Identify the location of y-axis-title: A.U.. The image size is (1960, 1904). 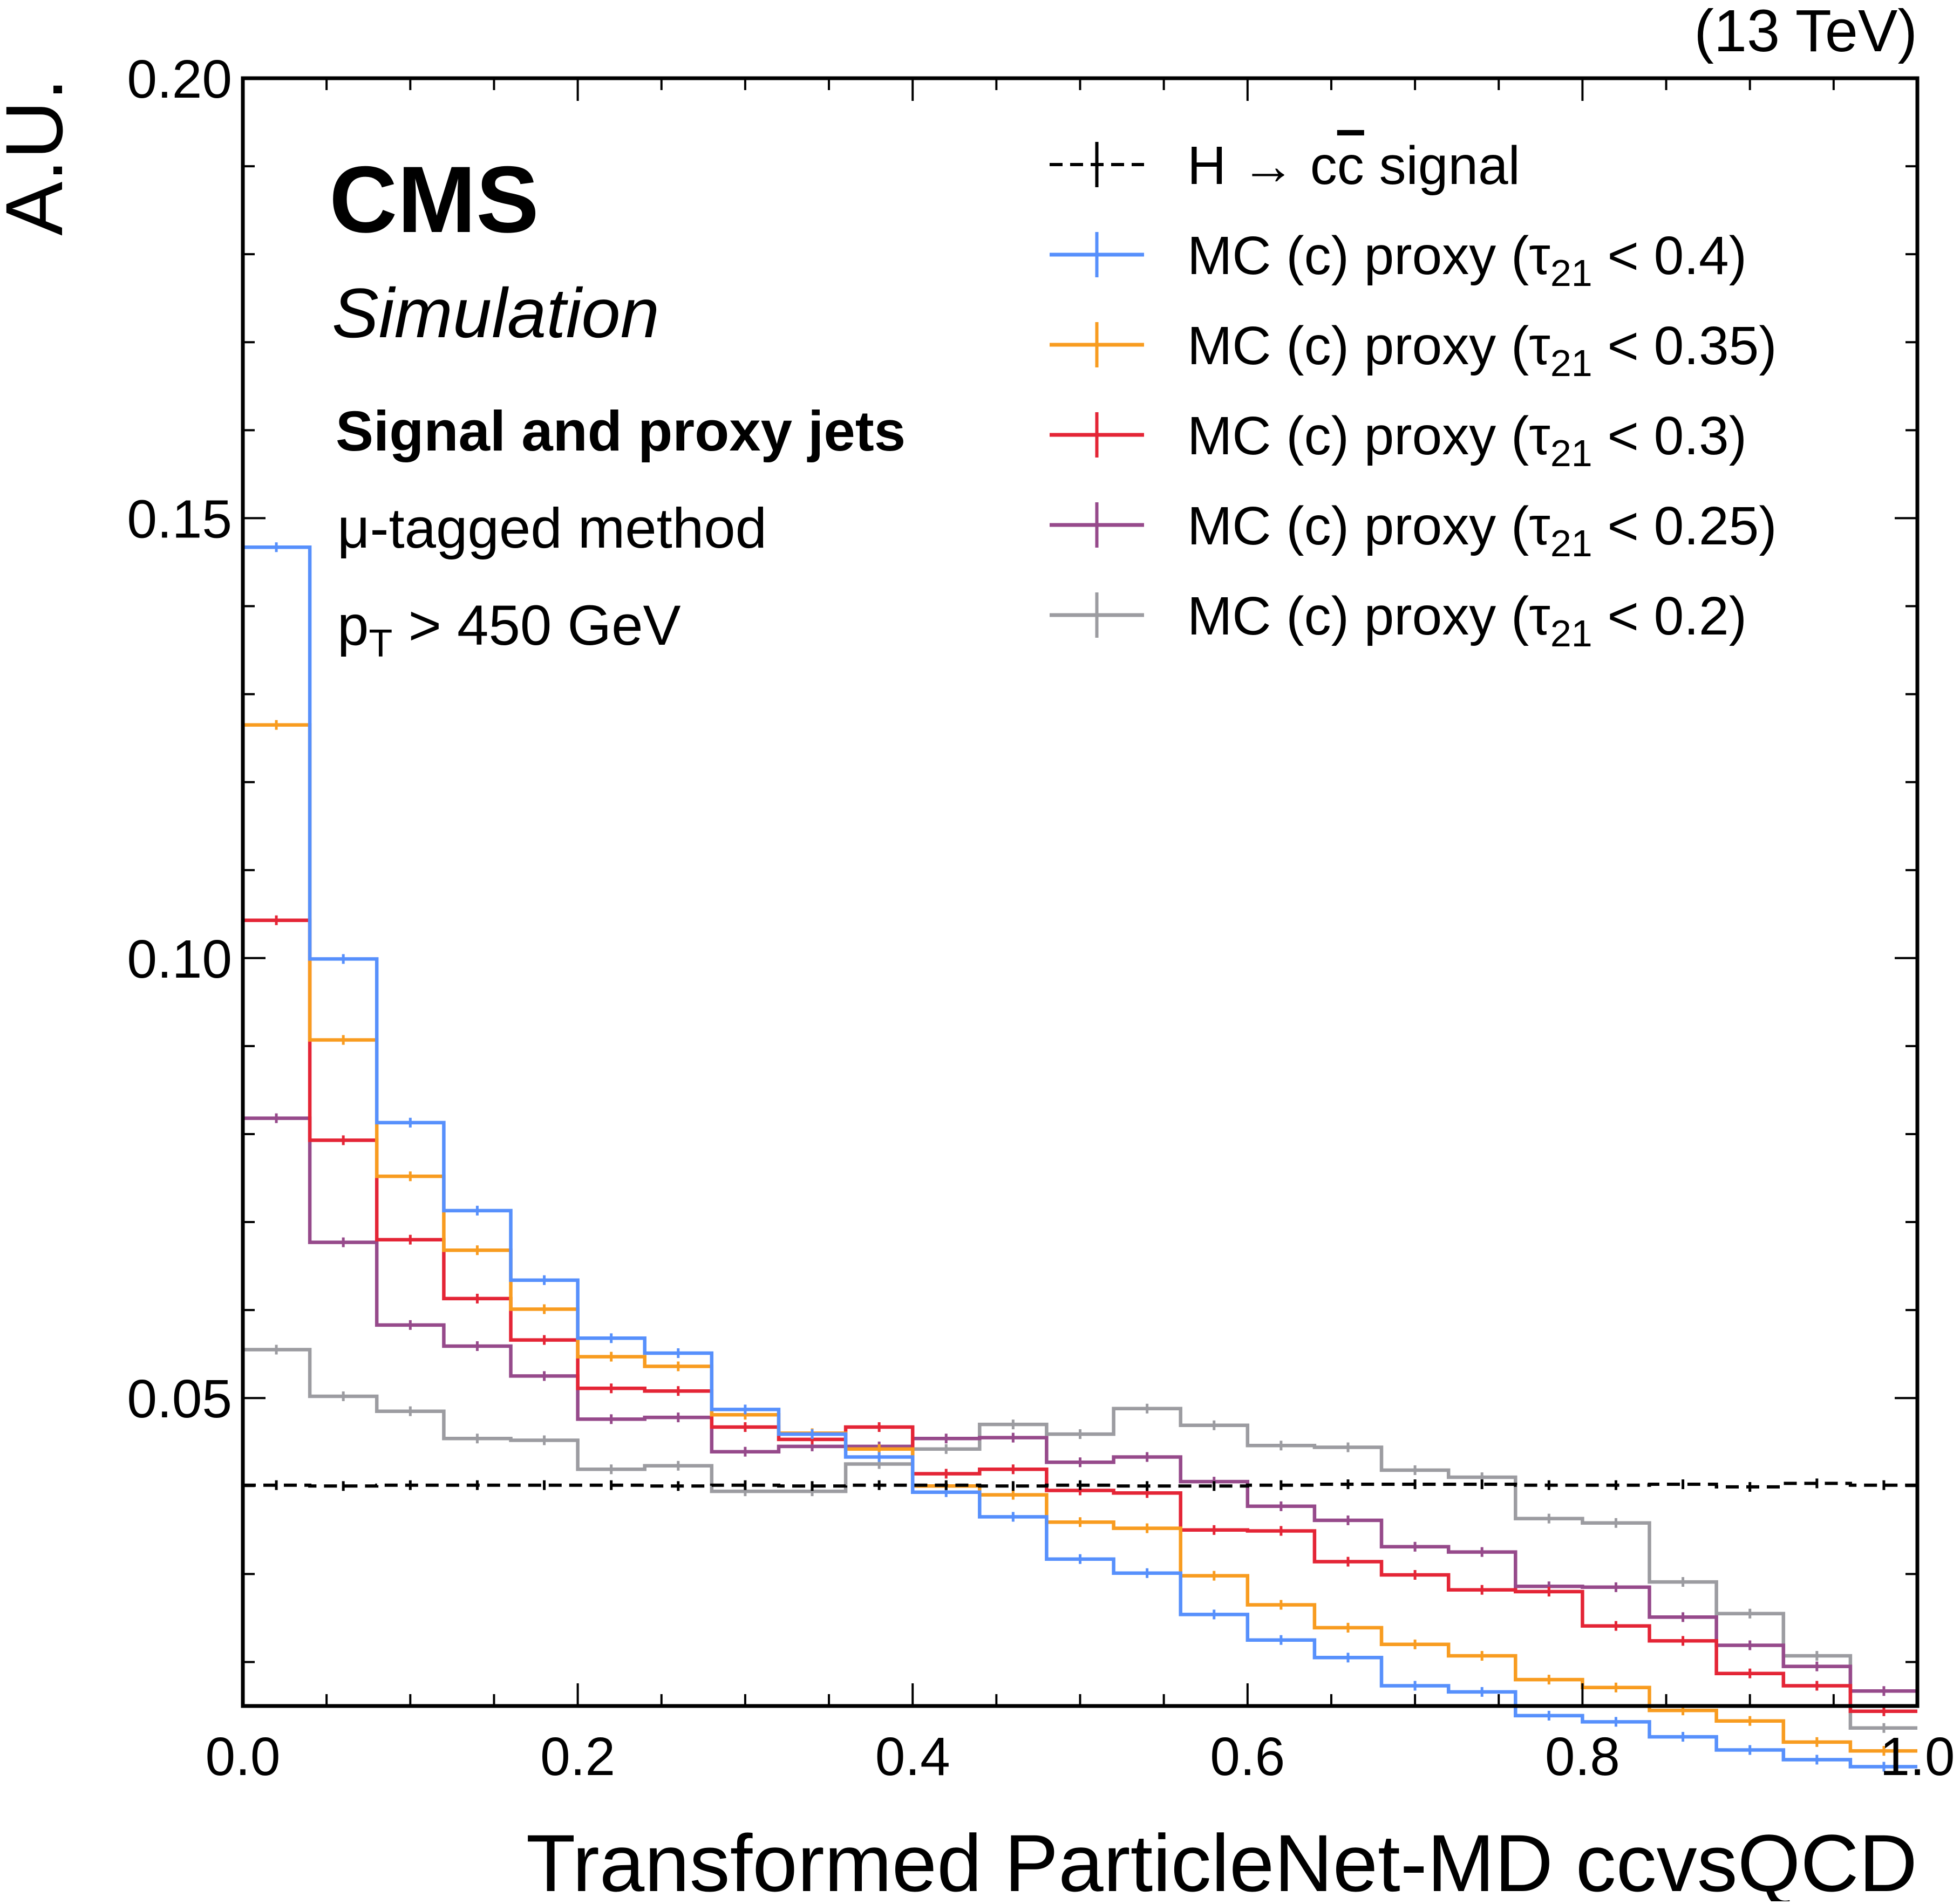
(39, 157).